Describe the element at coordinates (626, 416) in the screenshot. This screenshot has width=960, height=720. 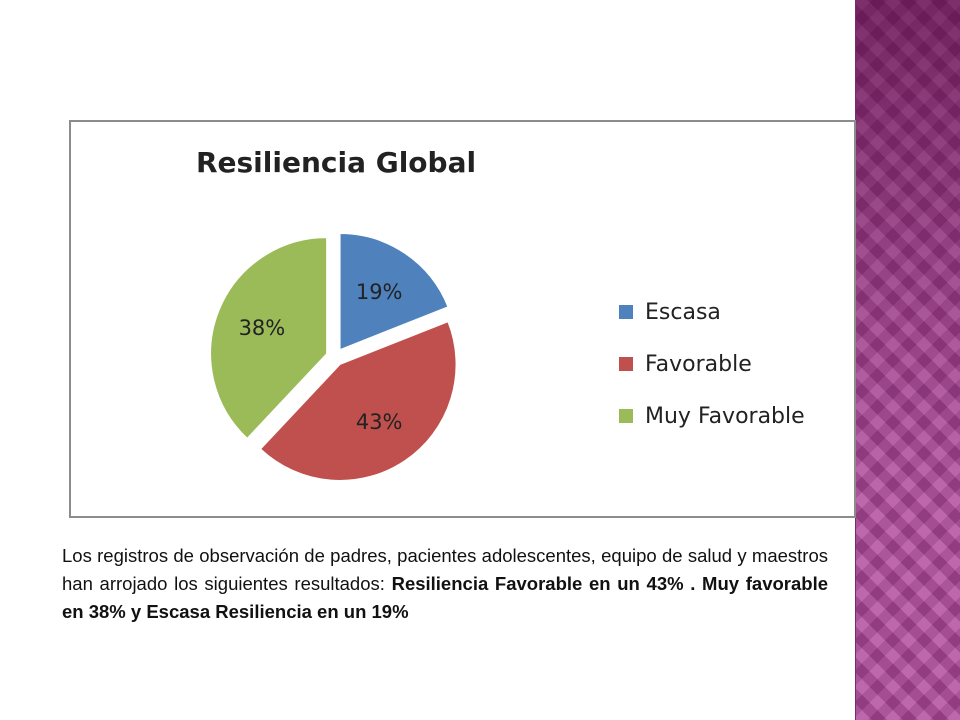
I see `legend-swatch-muy-favorable` at that location.